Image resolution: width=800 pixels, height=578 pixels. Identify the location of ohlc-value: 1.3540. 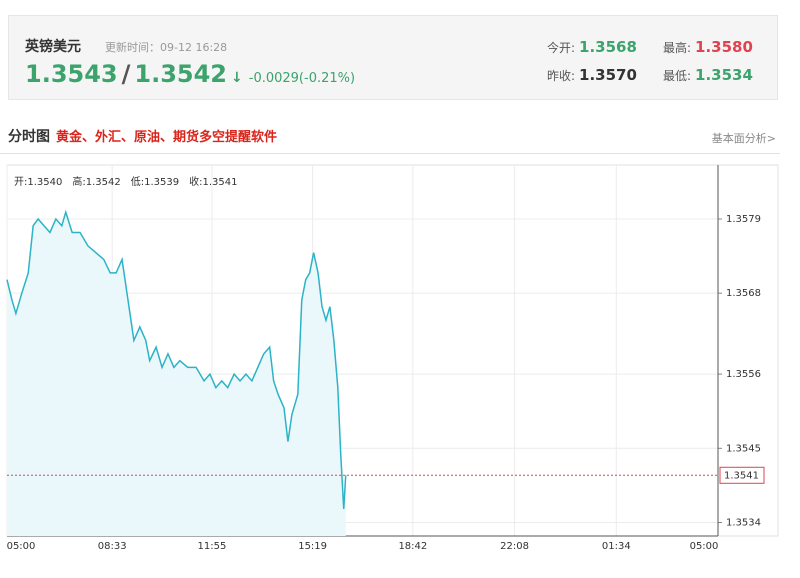
(44, 182).